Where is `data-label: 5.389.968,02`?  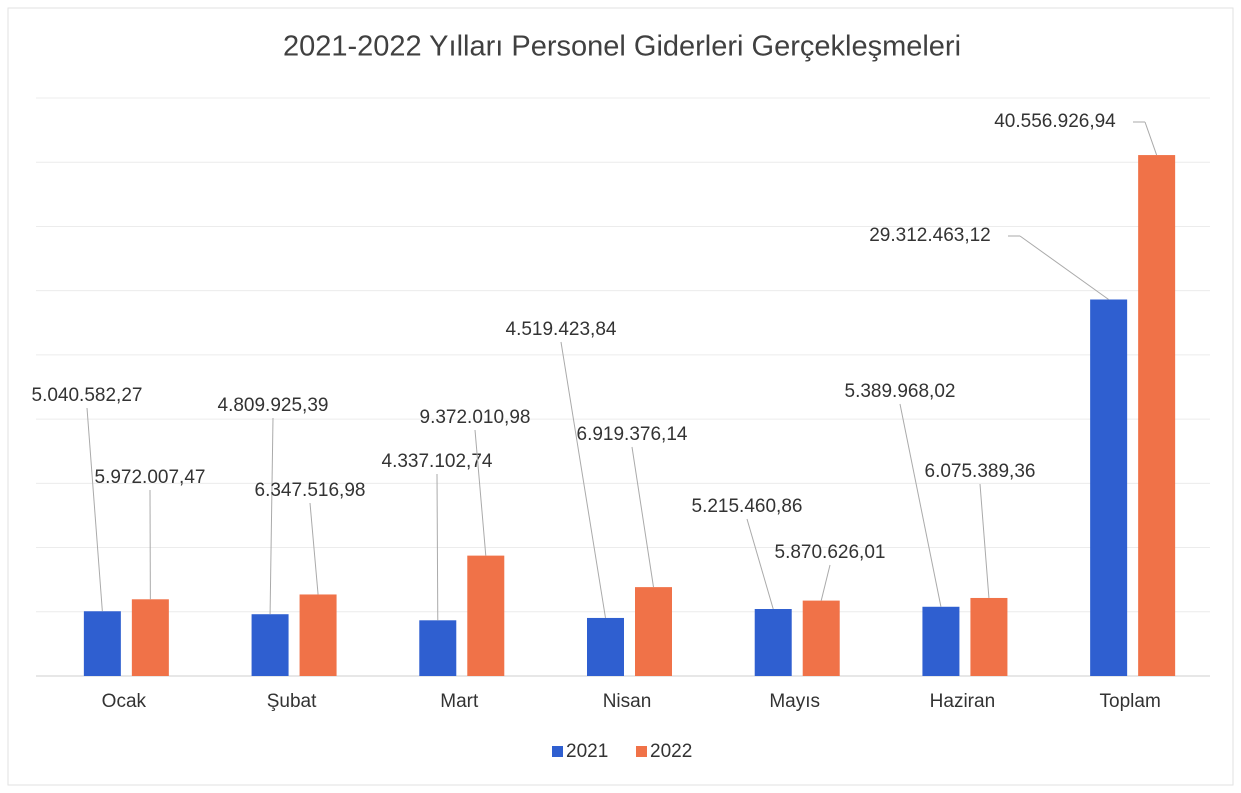 data-label: 5.389.968,02 is located at coordinates (900, 391).